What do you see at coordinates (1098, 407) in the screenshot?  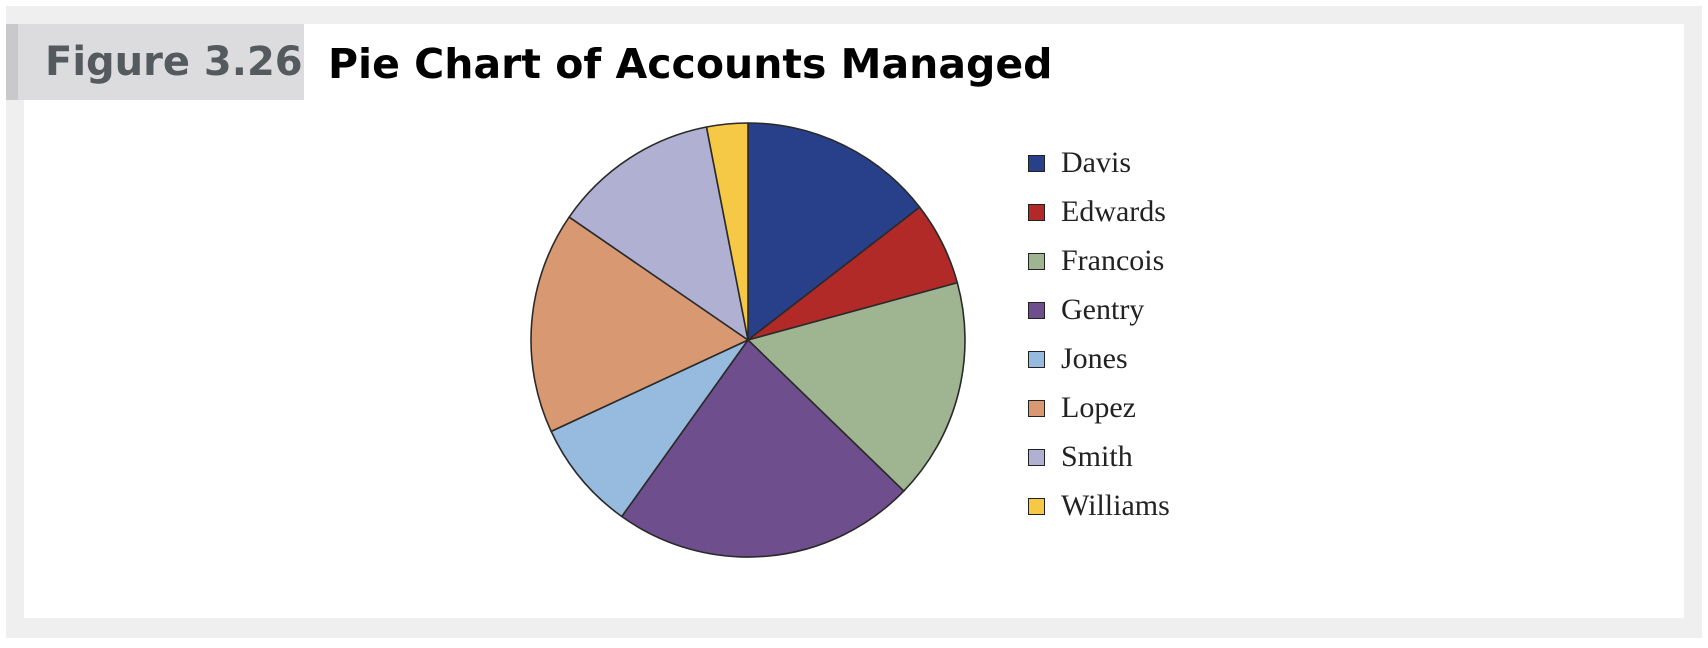 I see `legend-label: Lopez` at bounding box center [1098, 407].